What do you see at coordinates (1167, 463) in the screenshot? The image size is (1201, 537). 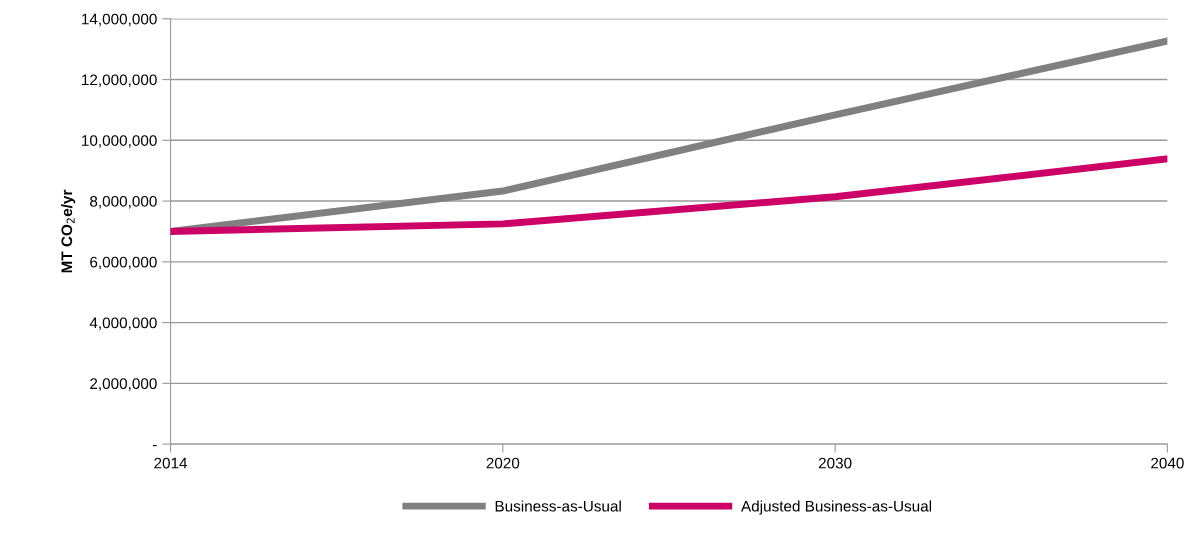 I see `x-tick-label: 2040` at bounding box center [1167, 463].